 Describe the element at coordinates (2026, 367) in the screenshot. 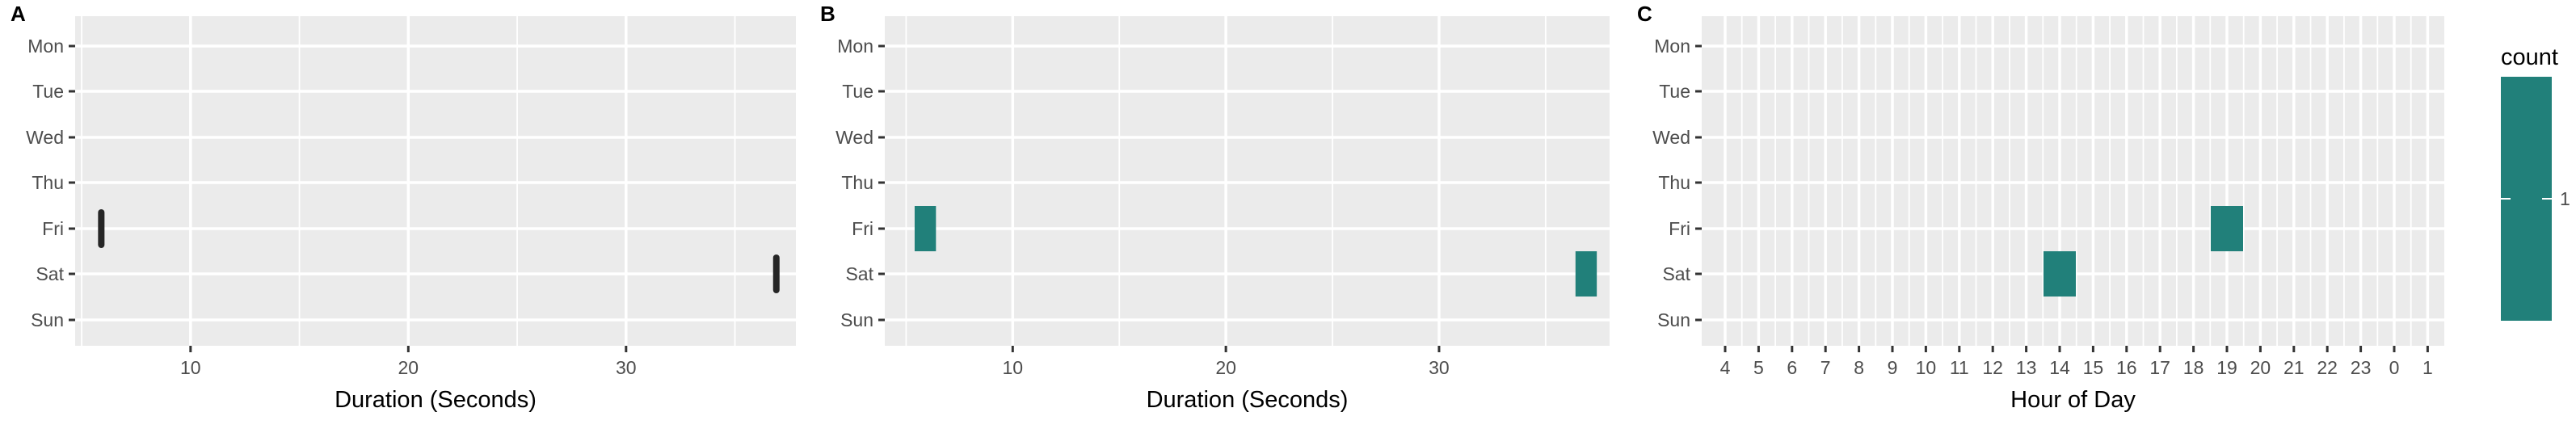

I see `x-tick-label-13: 13` at that location.